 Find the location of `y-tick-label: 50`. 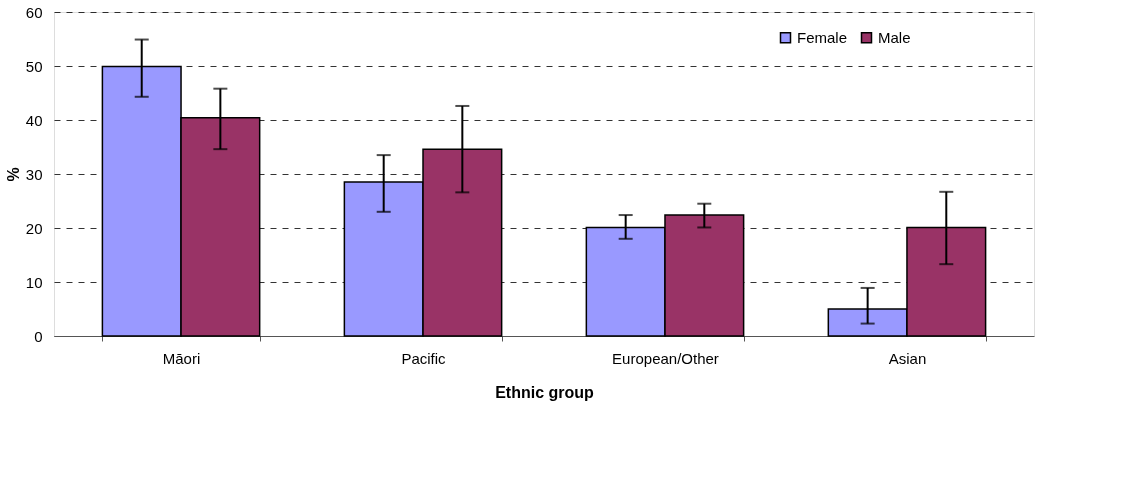

y-tick-label: 50 is located at coordinates (34, 66).